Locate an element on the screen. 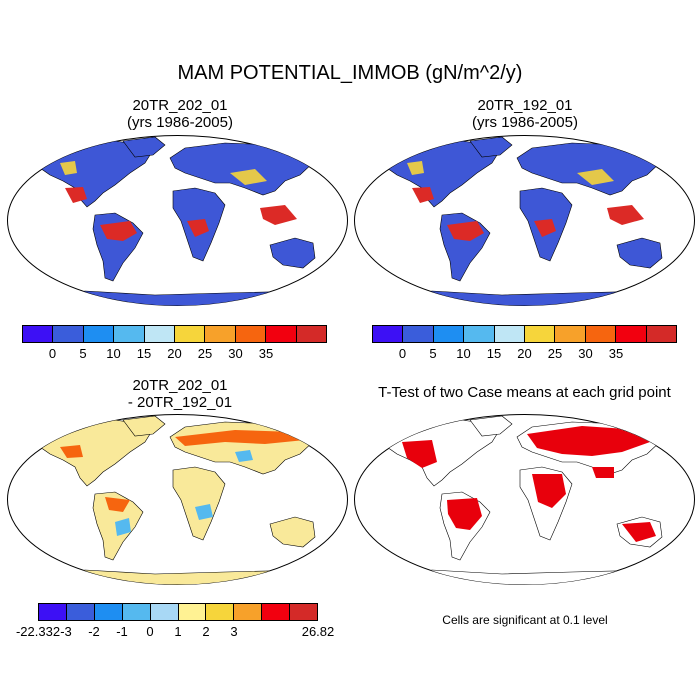 This screenshot has width=700, height=700. map-difference is located at coordinates (177, 499).